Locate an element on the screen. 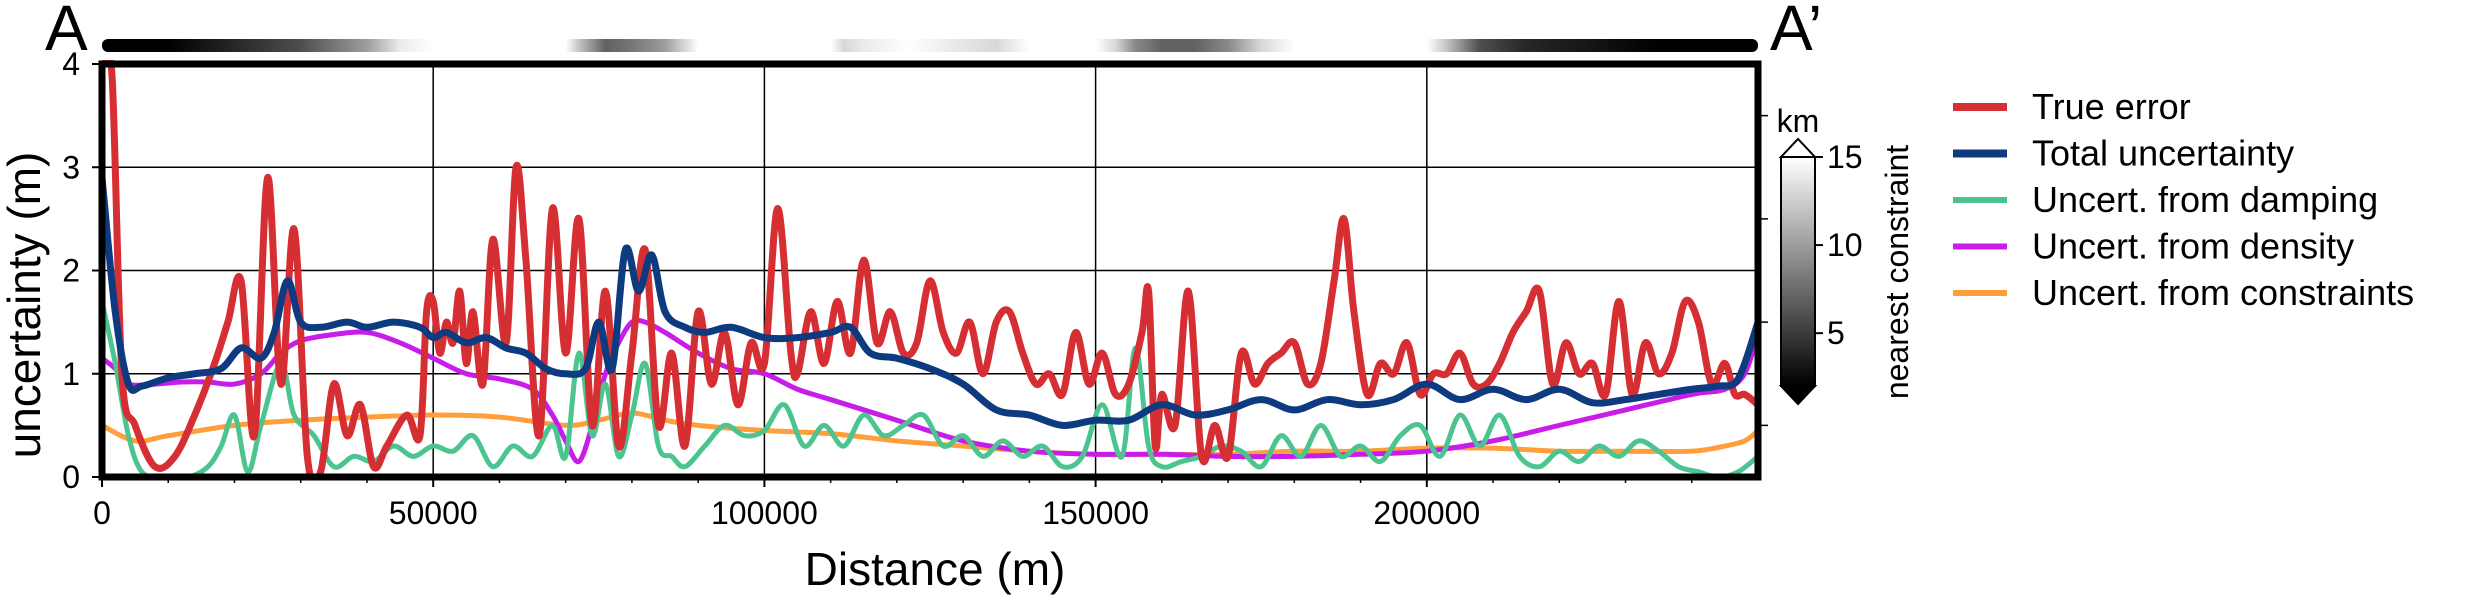 Image resolution: width=2475 pixels, height=600 pixels. colorbar-tick-label: 5 is located at coordinates (1836, 333).